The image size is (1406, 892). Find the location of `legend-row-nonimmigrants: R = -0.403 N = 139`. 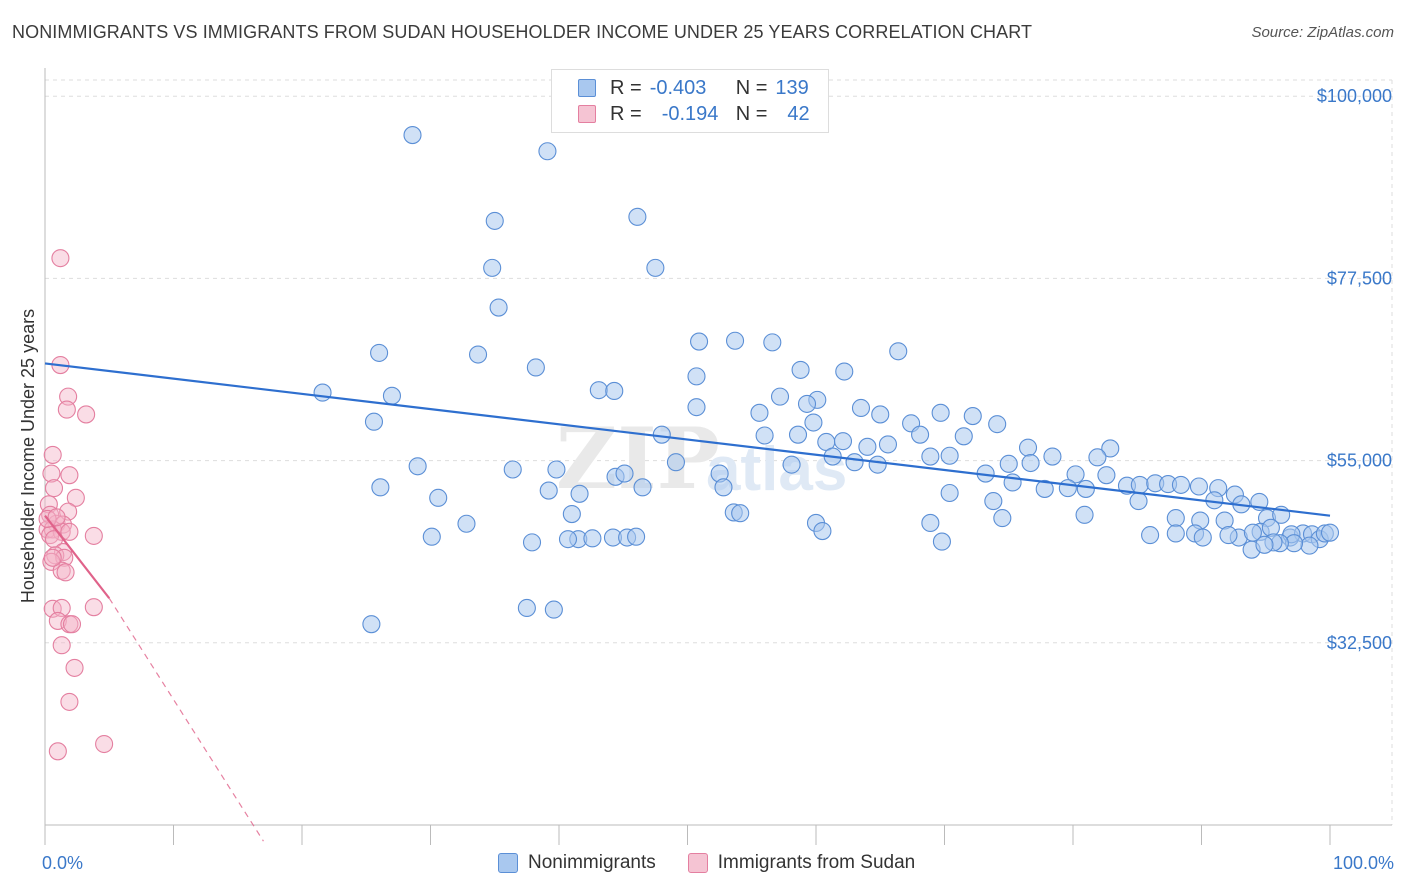

legend-row-nonimmigrants: R = -0.403 N = 139 is located at coordinates (693, 88).